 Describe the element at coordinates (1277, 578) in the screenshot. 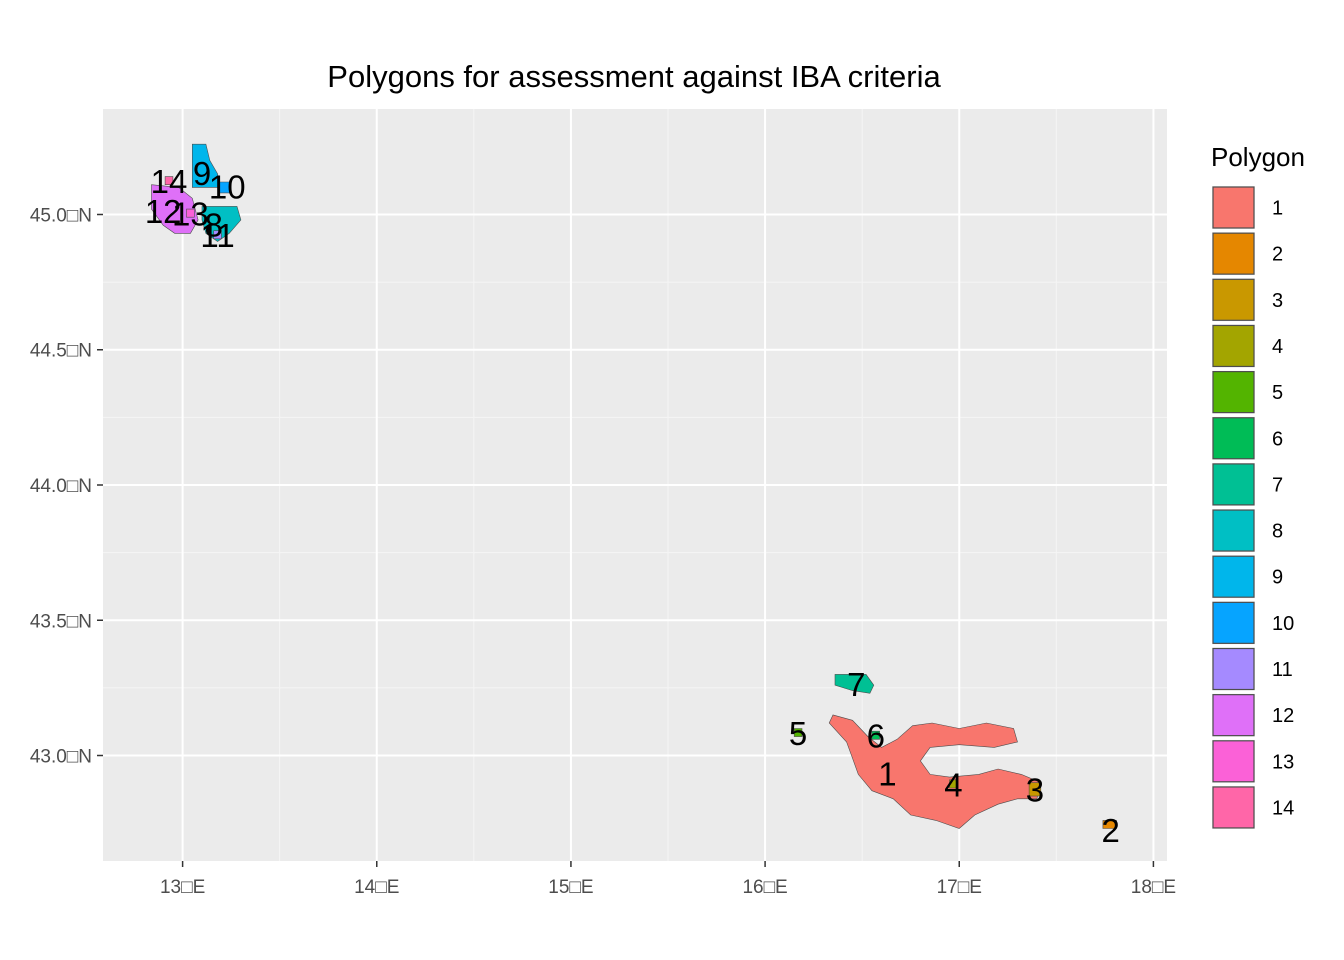

I see `legend-label-9: 9` at that location.